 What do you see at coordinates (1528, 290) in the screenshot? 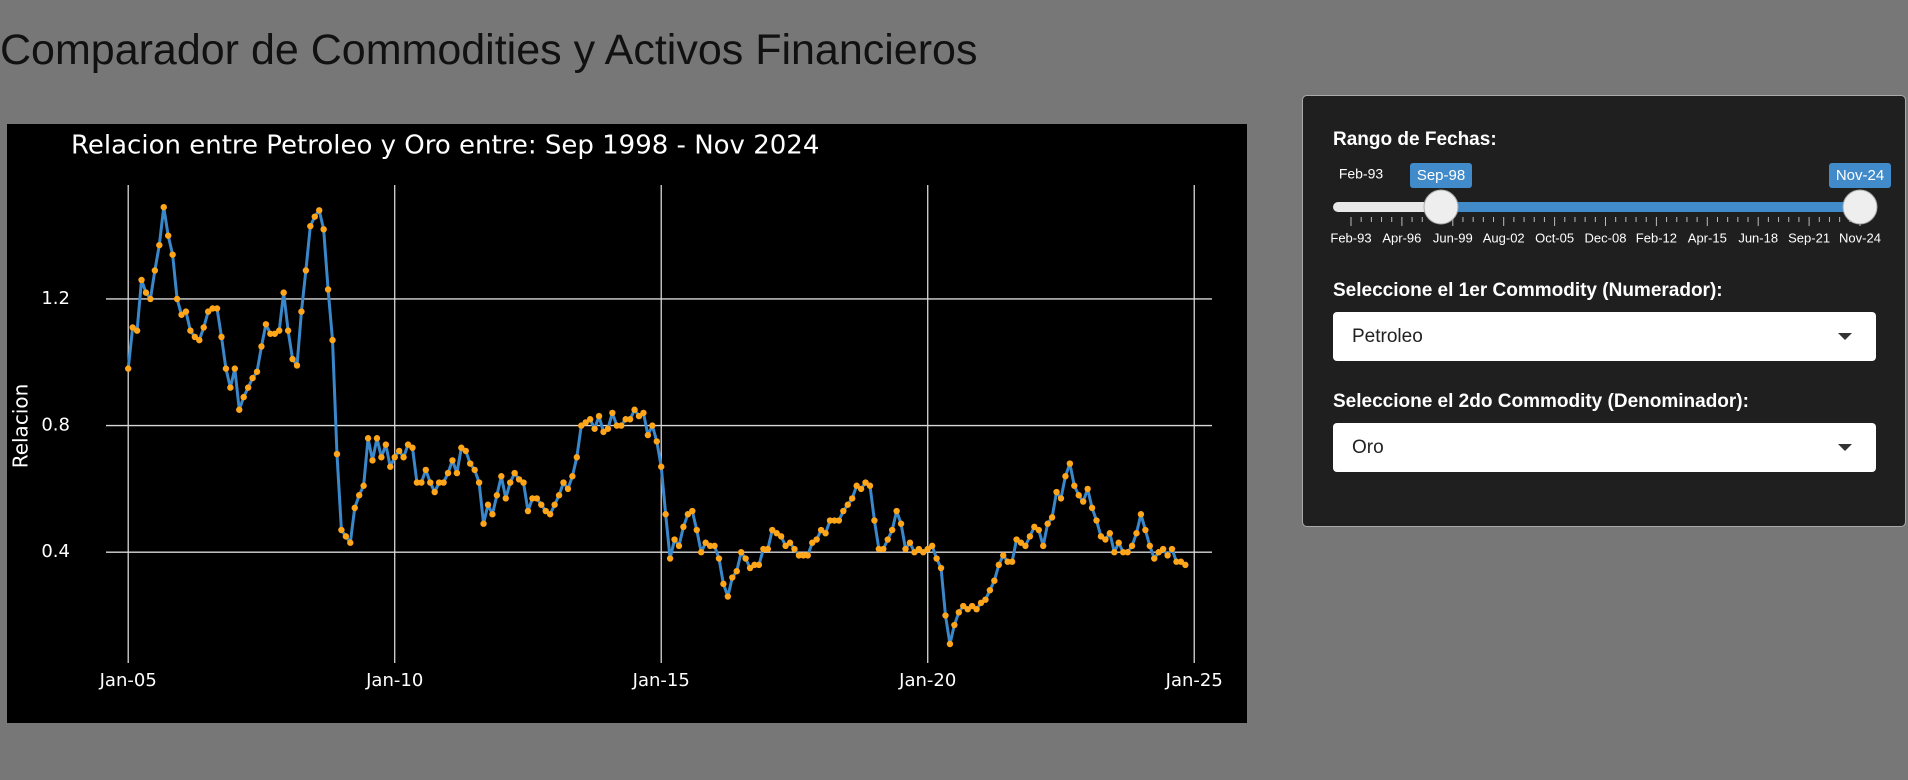
I see `numerator-label: Seleccione el 1er Commodity (Numerador):` at bounding box center [1528, 290].